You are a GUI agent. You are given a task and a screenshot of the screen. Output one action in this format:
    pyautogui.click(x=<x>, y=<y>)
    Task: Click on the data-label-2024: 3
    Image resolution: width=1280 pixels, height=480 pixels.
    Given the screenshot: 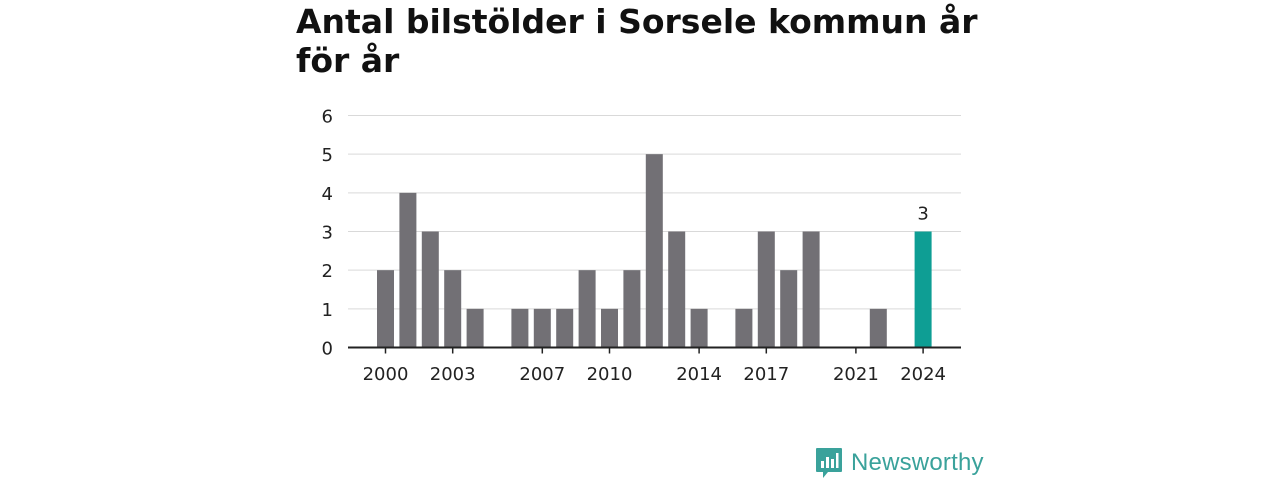 What is the action you would take?
    pyautogui.click(x=922, y=214)
    